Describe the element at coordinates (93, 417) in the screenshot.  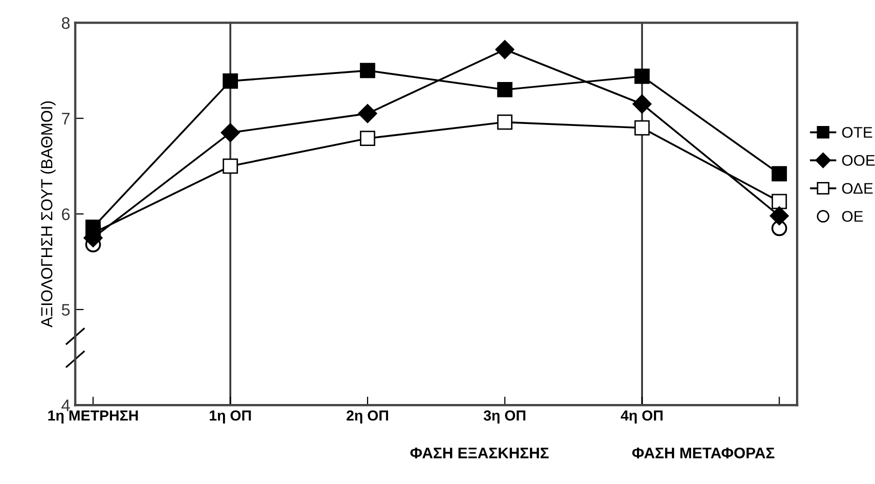
I see `x-tick-label: 1η ΜΕΤΡΗΣΗ` at that location.